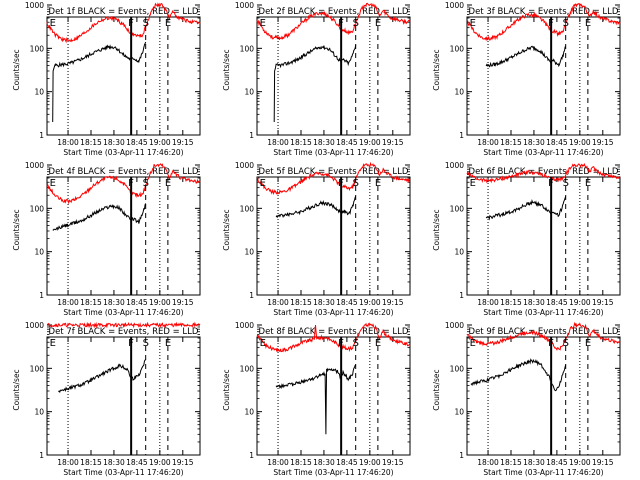  Describe the element at coordinates (334, 12) in the screenshot. I see `chart-title: Det 2f BLACK = Events, RED = LLD` at that location.